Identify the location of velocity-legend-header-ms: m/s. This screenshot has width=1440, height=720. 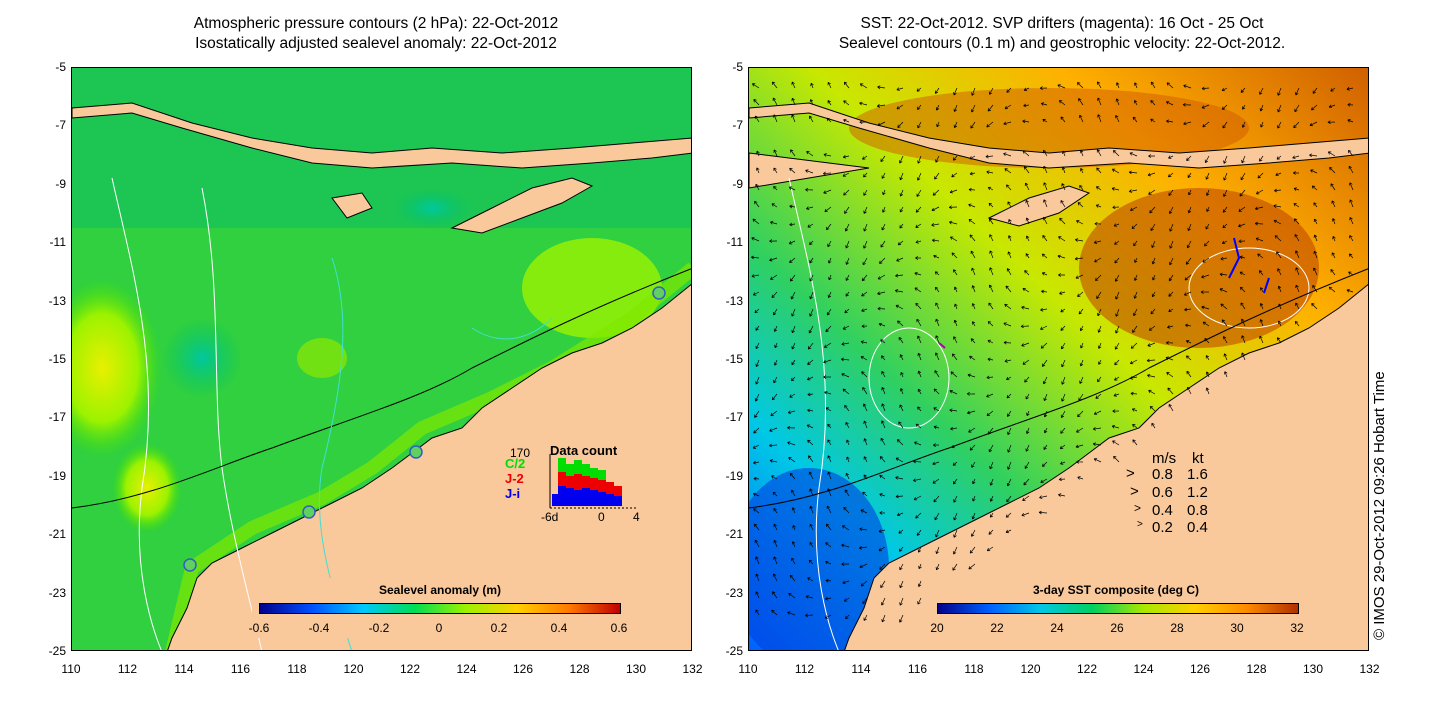
(1164, 458).